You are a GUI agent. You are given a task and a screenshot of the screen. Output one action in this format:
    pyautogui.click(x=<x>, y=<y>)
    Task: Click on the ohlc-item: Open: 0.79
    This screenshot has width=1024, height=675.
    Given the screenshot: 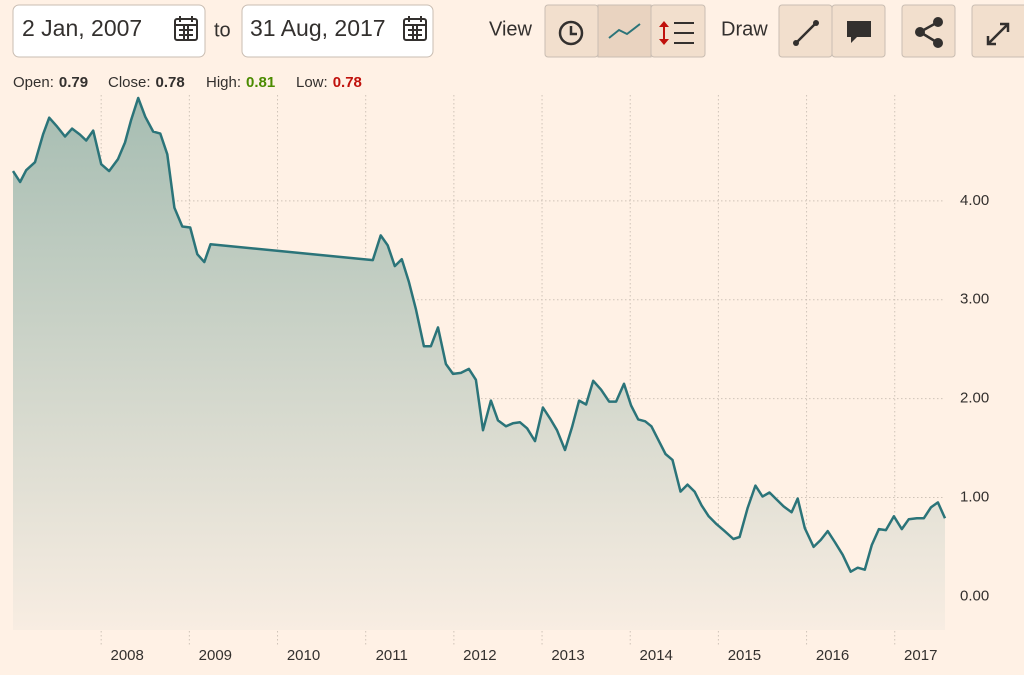 What is the action you would take?
    pyautogui.click(x=50, y=82)
    